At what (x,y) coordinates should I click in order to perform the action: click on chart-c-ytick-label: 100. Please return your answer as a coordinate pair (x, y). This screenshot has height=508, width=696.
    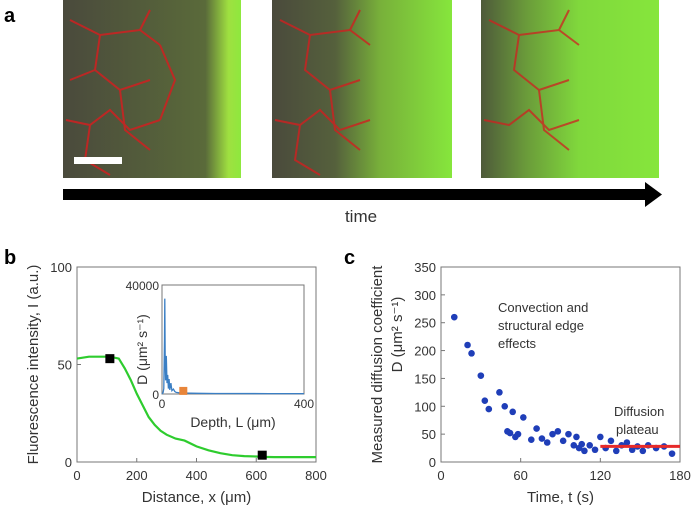
    Looking at the image, I should click on (425, 406).